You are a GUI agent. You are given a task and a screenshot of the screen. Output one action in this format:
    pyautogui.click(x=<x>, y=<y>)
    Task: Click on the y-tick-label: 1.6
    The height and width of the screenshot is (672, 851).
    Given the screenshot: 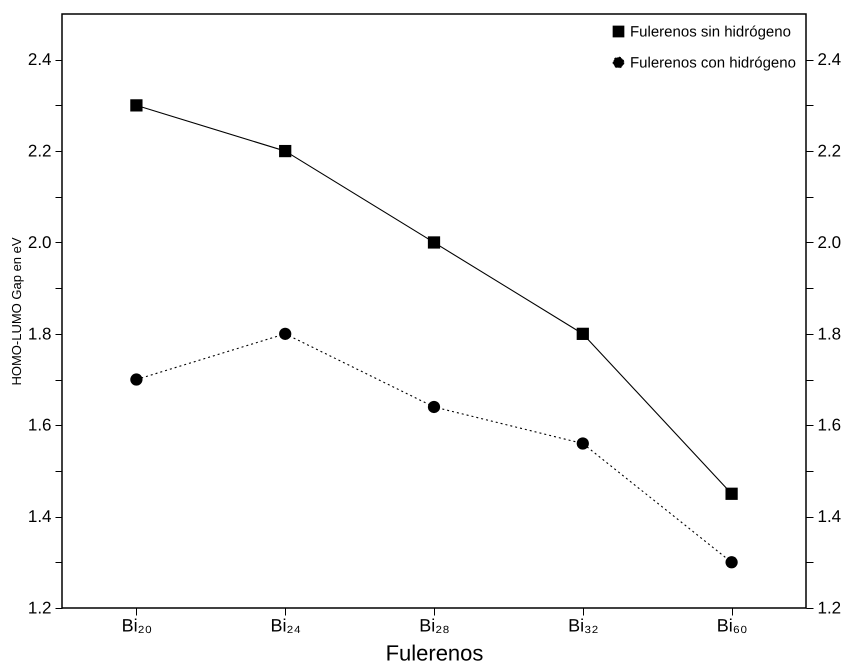 What is the action you would take?
    pyautogui.click(x=40, y=425)
    